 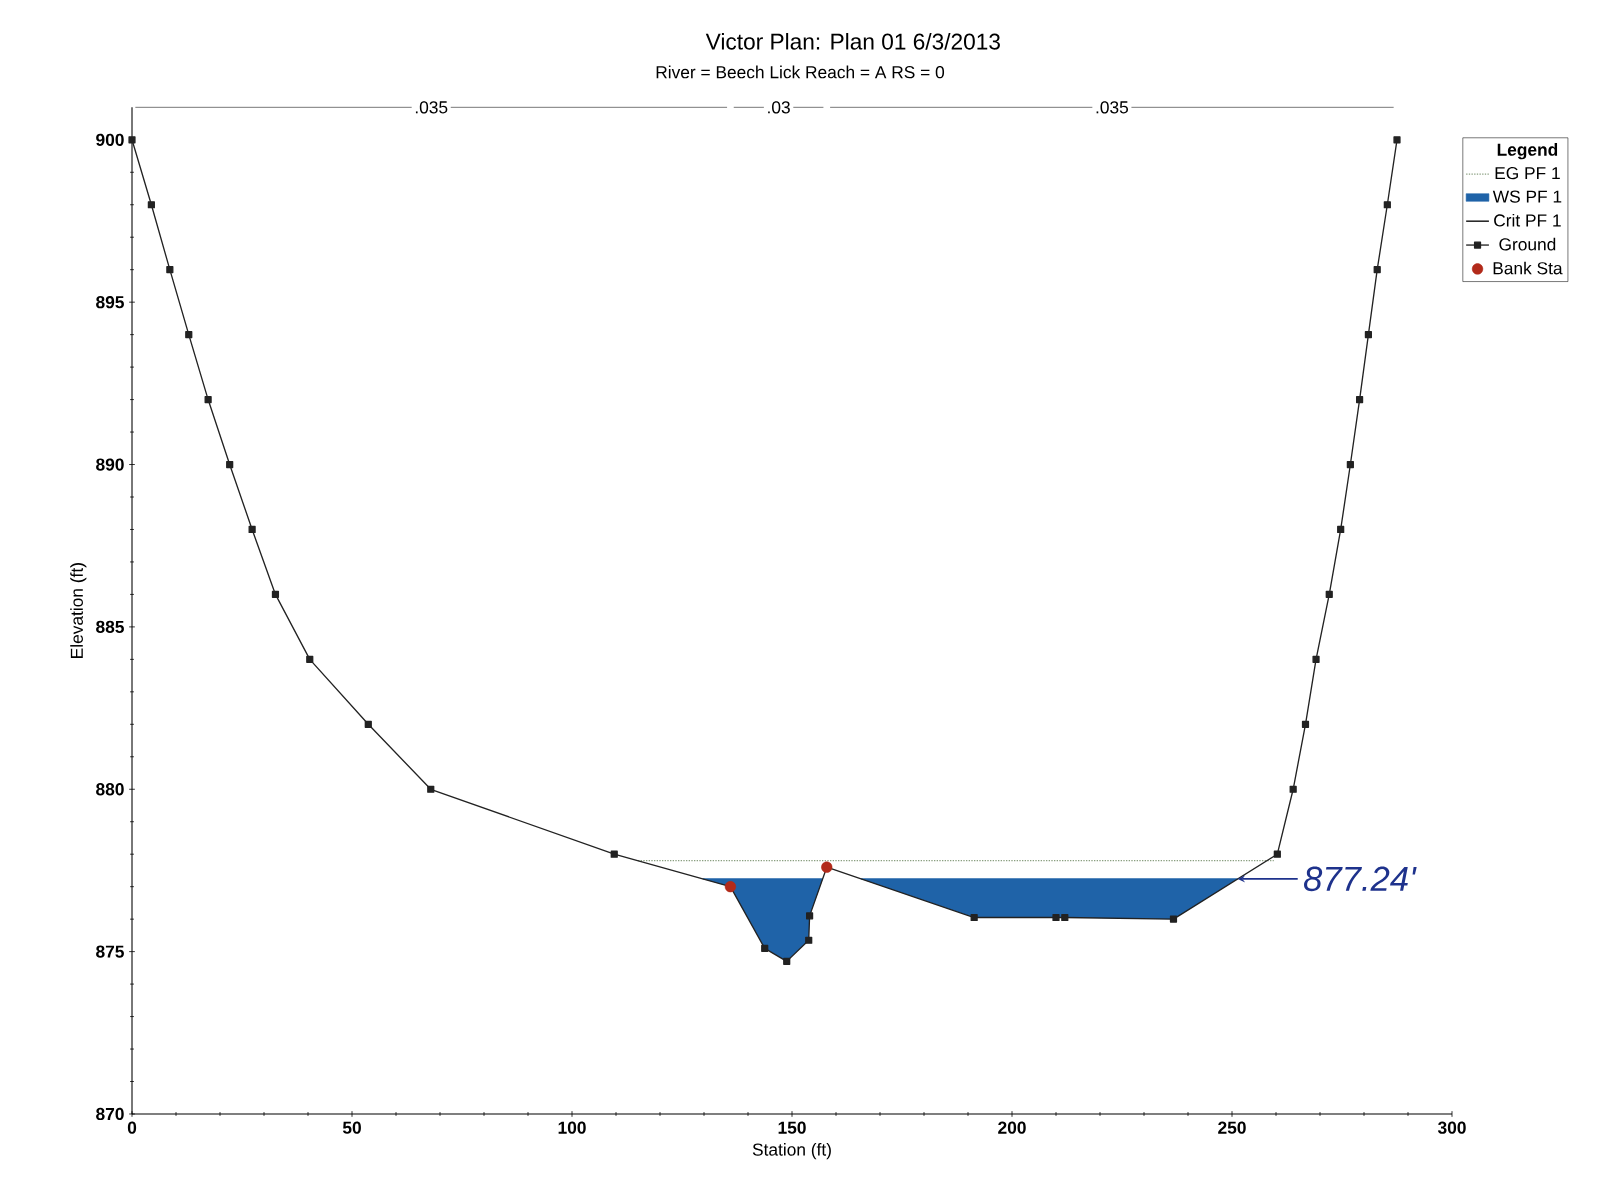 I want to click on annotation: .03, so click(x=779, y=107).